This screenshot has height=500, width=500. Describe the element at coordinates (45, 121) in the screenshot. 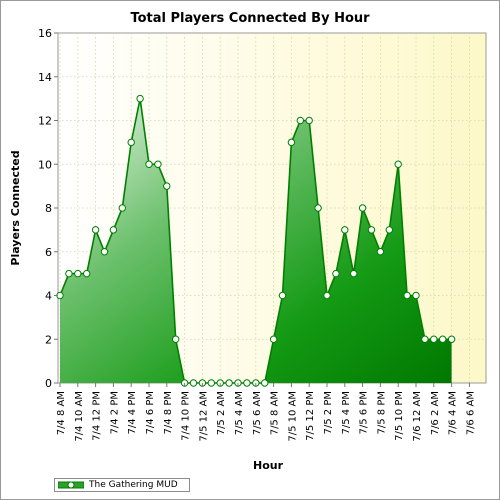

I see `y-tick-label: 12` at that location.